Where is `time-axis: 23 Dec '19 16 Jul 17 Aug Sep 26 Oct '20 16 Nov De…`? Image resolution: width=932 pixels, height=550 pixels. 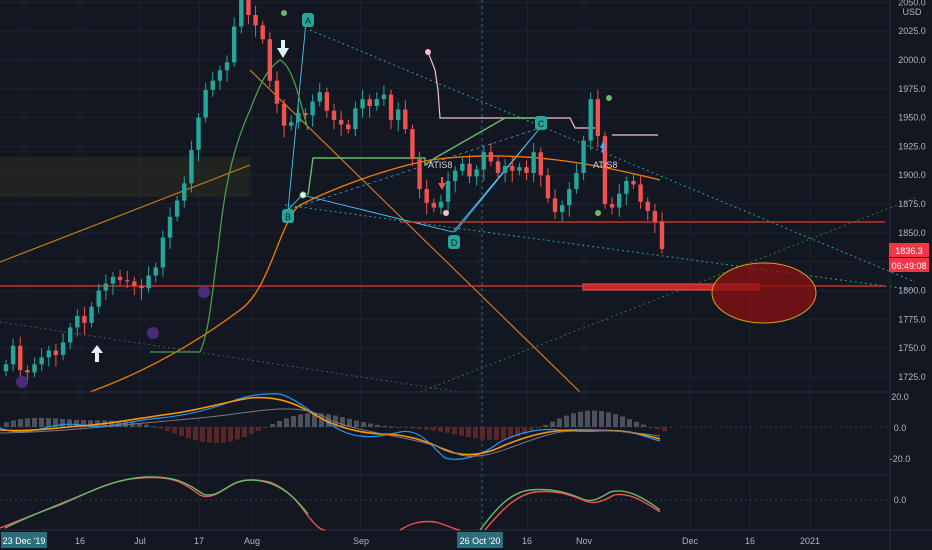 time-axis: 23 Dec '19 16 Jul 17 Aug Sep 26 Oct '20 16 Nov De… is located at coordinates (410, 540).